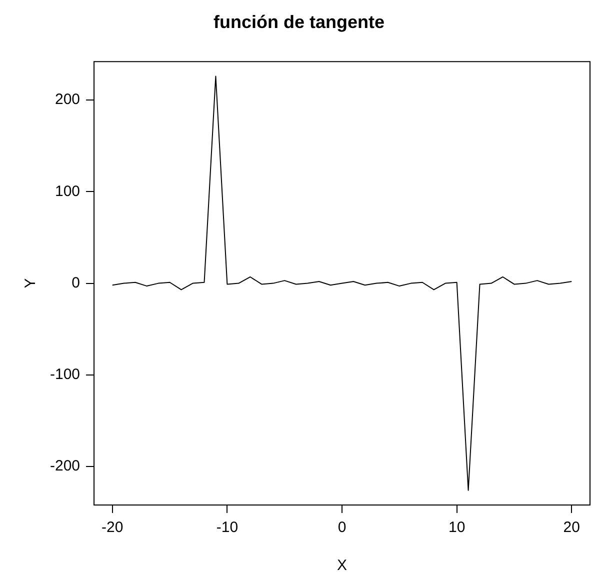 This screenshot has height=587, width=602. What do you see at coordinates (571, 527) in the screenshot?
I see `x-tick-label: 20` at bounding box center [571, 527].